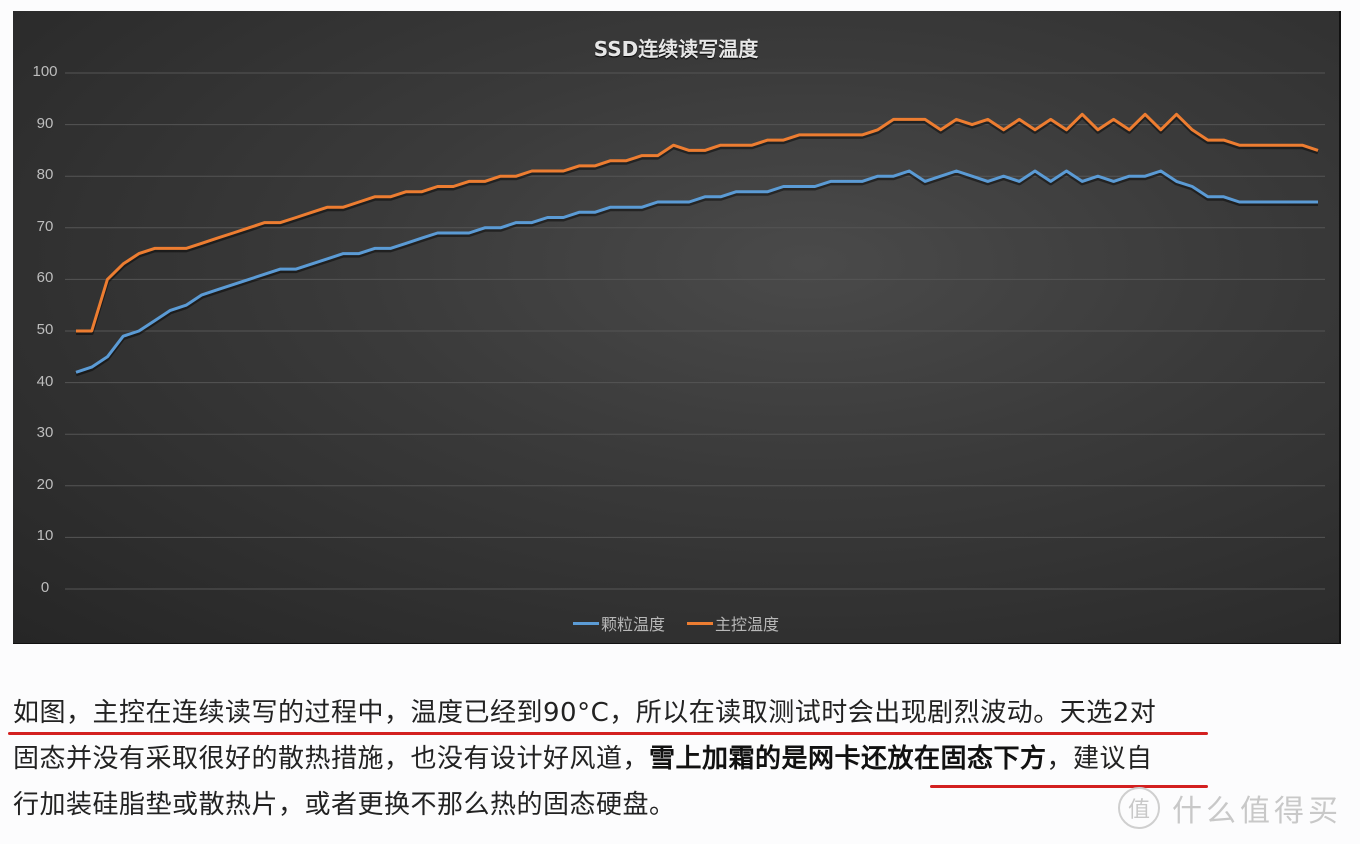 This screenshot has width=1360, height=844. I want to click on y-tick-label: 60, so click(45, 278).